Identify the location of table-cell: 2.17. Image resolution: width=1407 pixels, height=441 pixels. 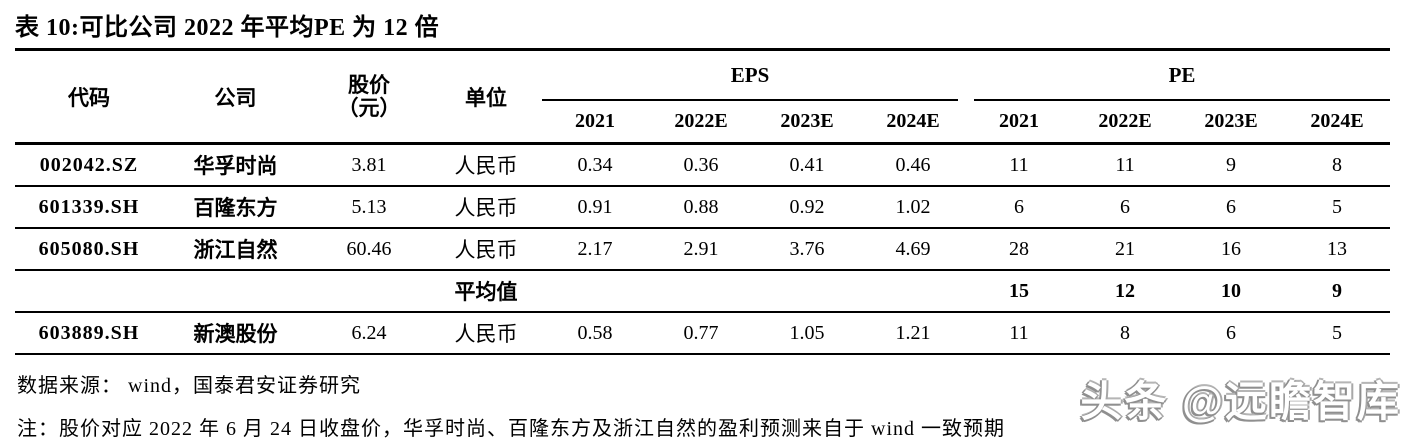
(595, 248).